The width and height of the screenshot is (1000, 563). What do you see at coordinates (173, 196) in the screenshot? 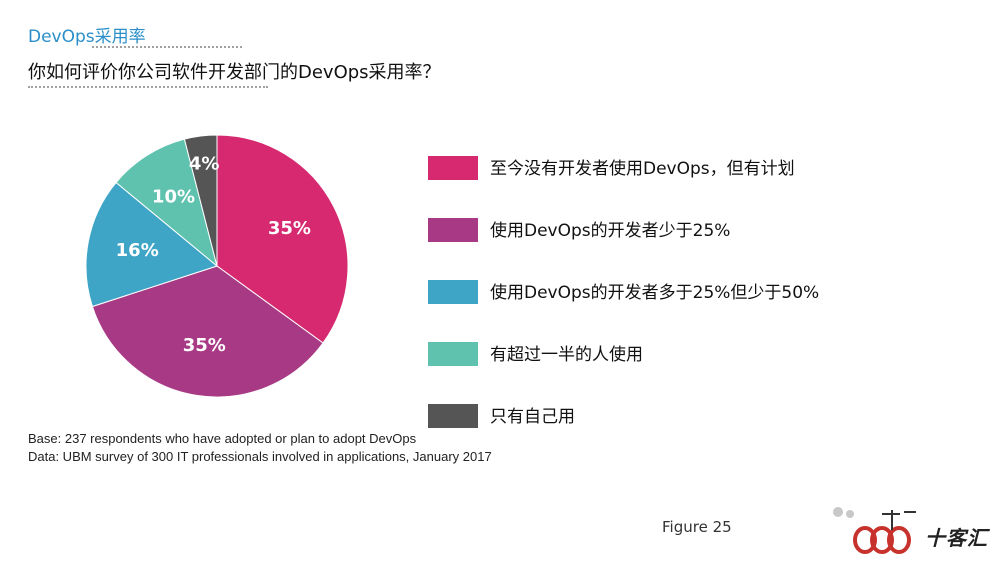
I see `pie-data-label: 10%` at bounding box center [173, 196].